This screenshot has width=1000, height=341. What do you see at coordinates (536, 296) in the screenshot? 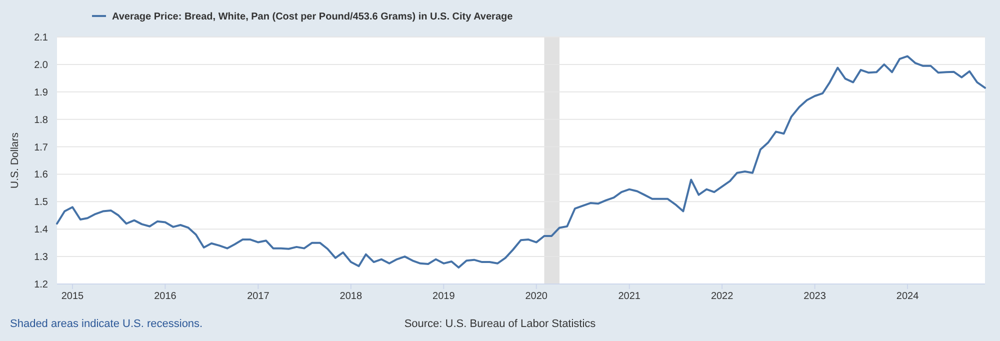
I see `x-tick-label: 2020` at bounding box center [536, 296].